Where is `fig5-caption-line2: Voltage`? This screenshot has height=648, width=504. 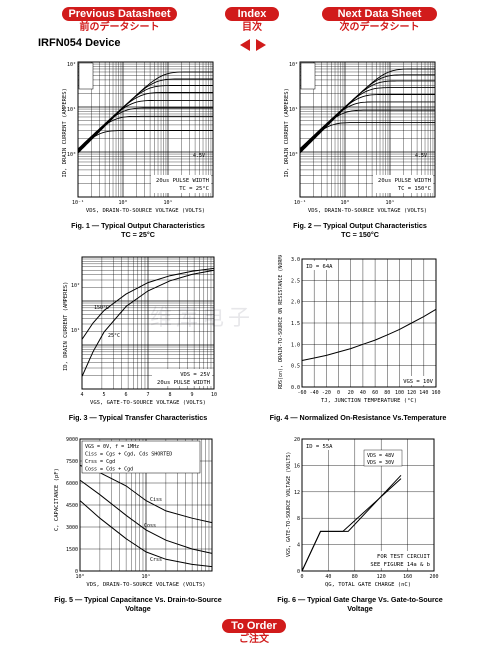 fig5-caption-line2: Voltage is located at coordinates (138, 608).